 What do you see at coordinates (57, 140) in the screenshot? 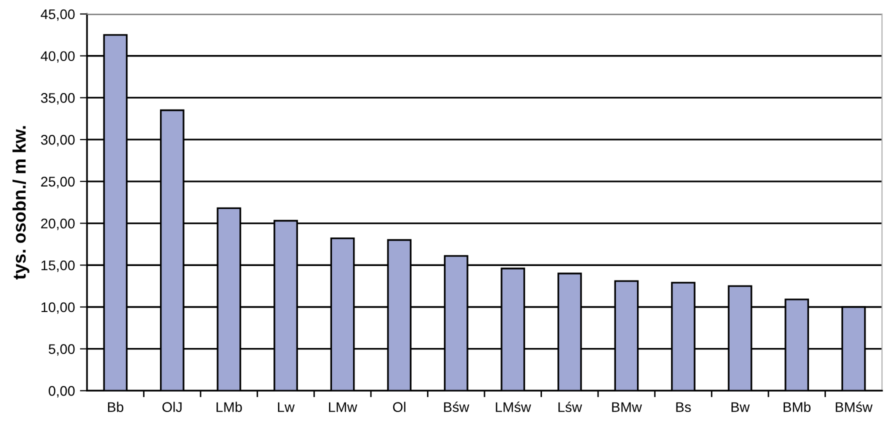
I see `y-tick-label: 30,00` at bounding box center [57, 140].